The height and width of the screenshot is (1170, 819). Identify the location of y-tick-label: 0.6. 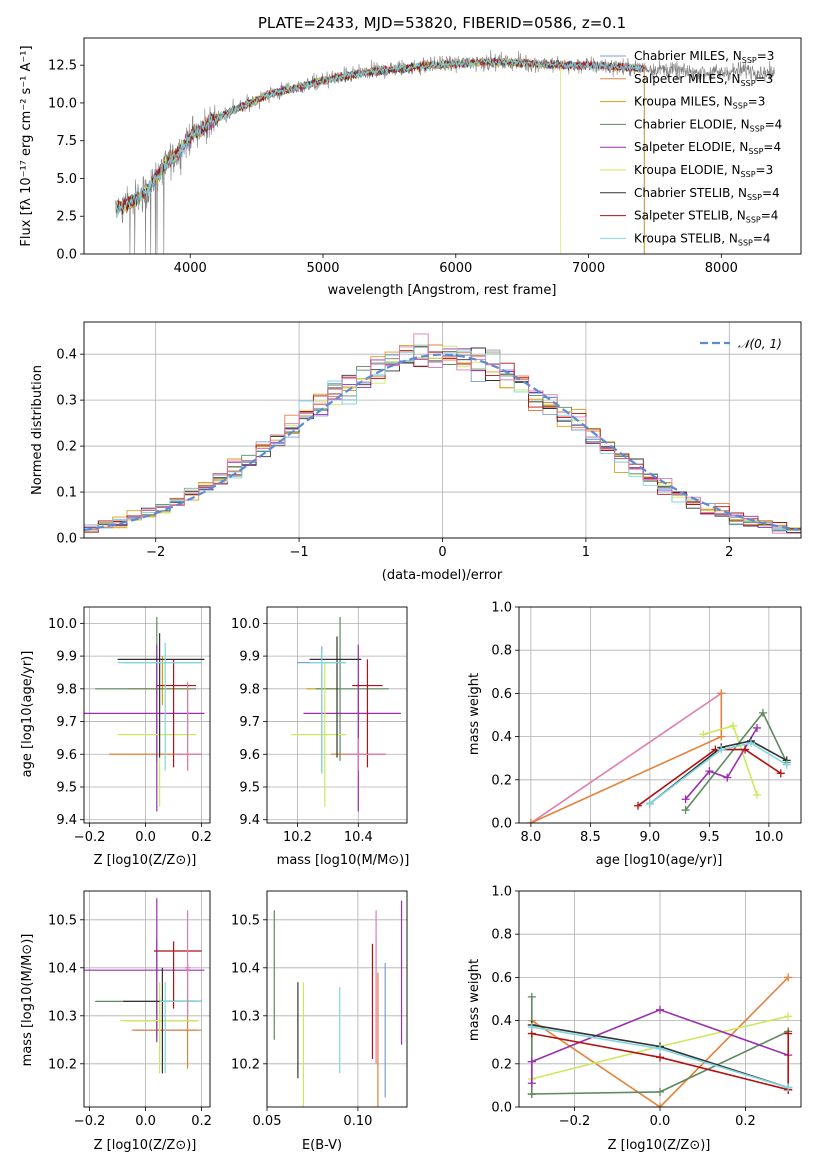
(501, 694).